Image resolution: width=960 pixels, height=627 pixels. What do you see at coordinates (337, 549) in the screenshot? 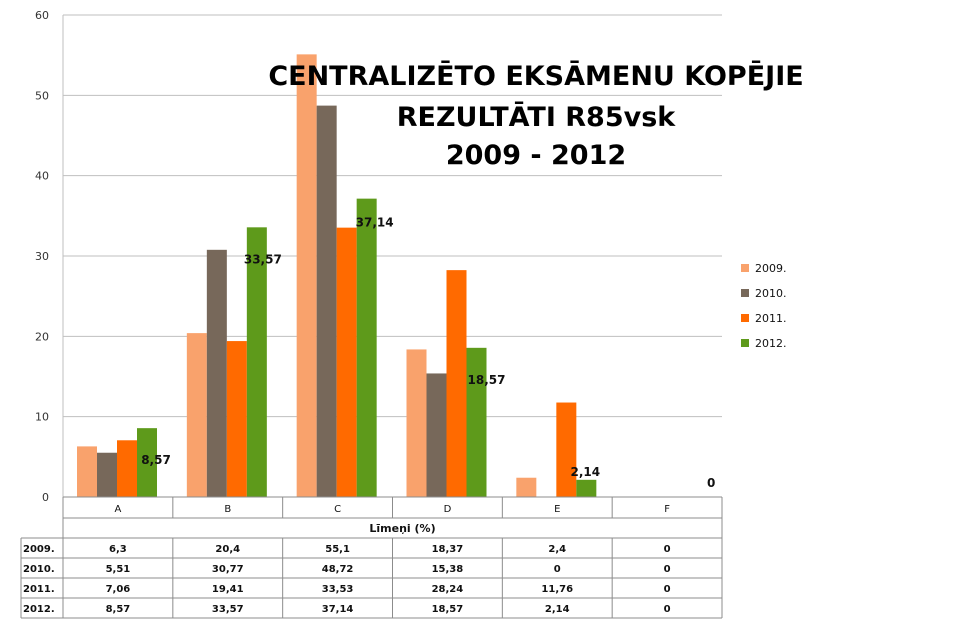
I see `table-cell: 55,1` at bounding box center [337, 549].